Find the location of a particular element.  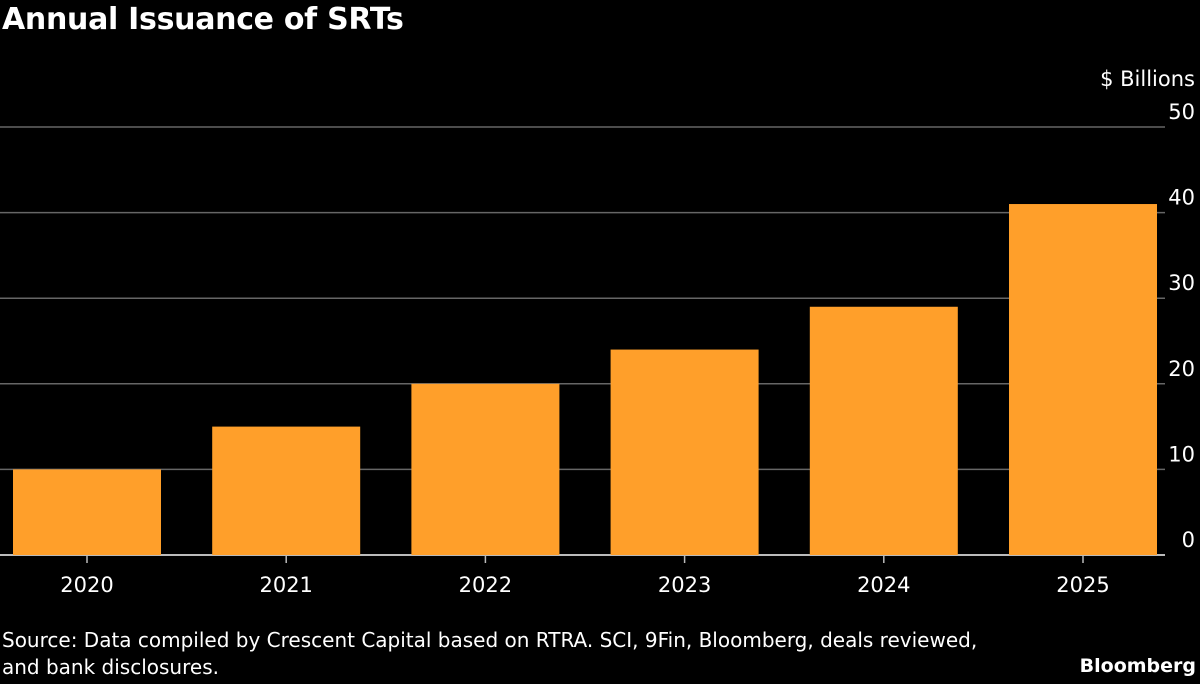

x-tick-label: 2022 is located at coordinates (485, 585).